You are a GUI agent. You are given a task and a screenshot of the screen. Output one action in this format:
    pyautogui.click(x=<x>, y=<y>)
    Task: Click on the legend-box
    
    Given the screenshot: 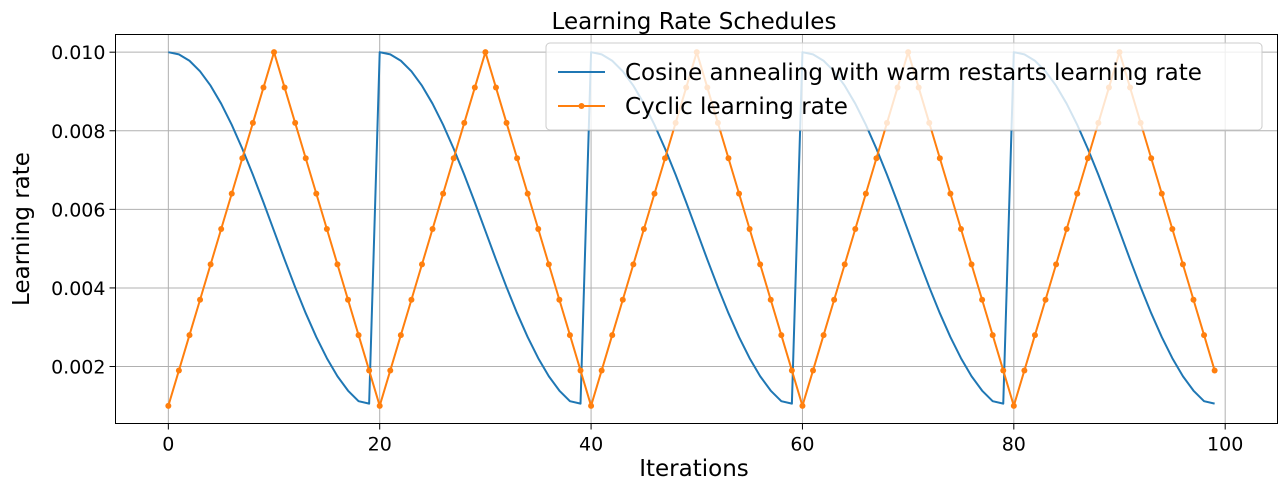 What is the action you would take?
    pyautogui.click(x=904, y=86)
    